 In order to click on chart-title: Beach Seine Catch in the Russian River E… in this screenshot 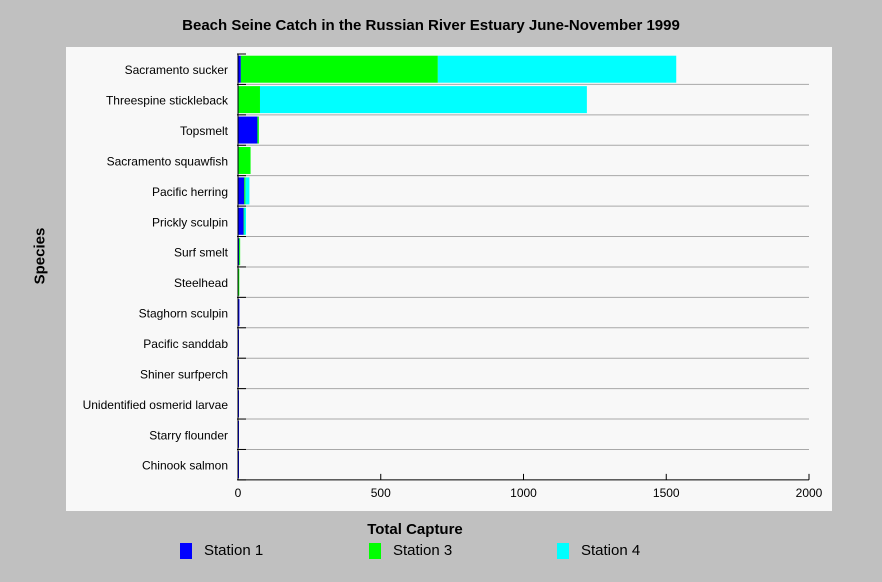, I will do `click(431, 25)`.